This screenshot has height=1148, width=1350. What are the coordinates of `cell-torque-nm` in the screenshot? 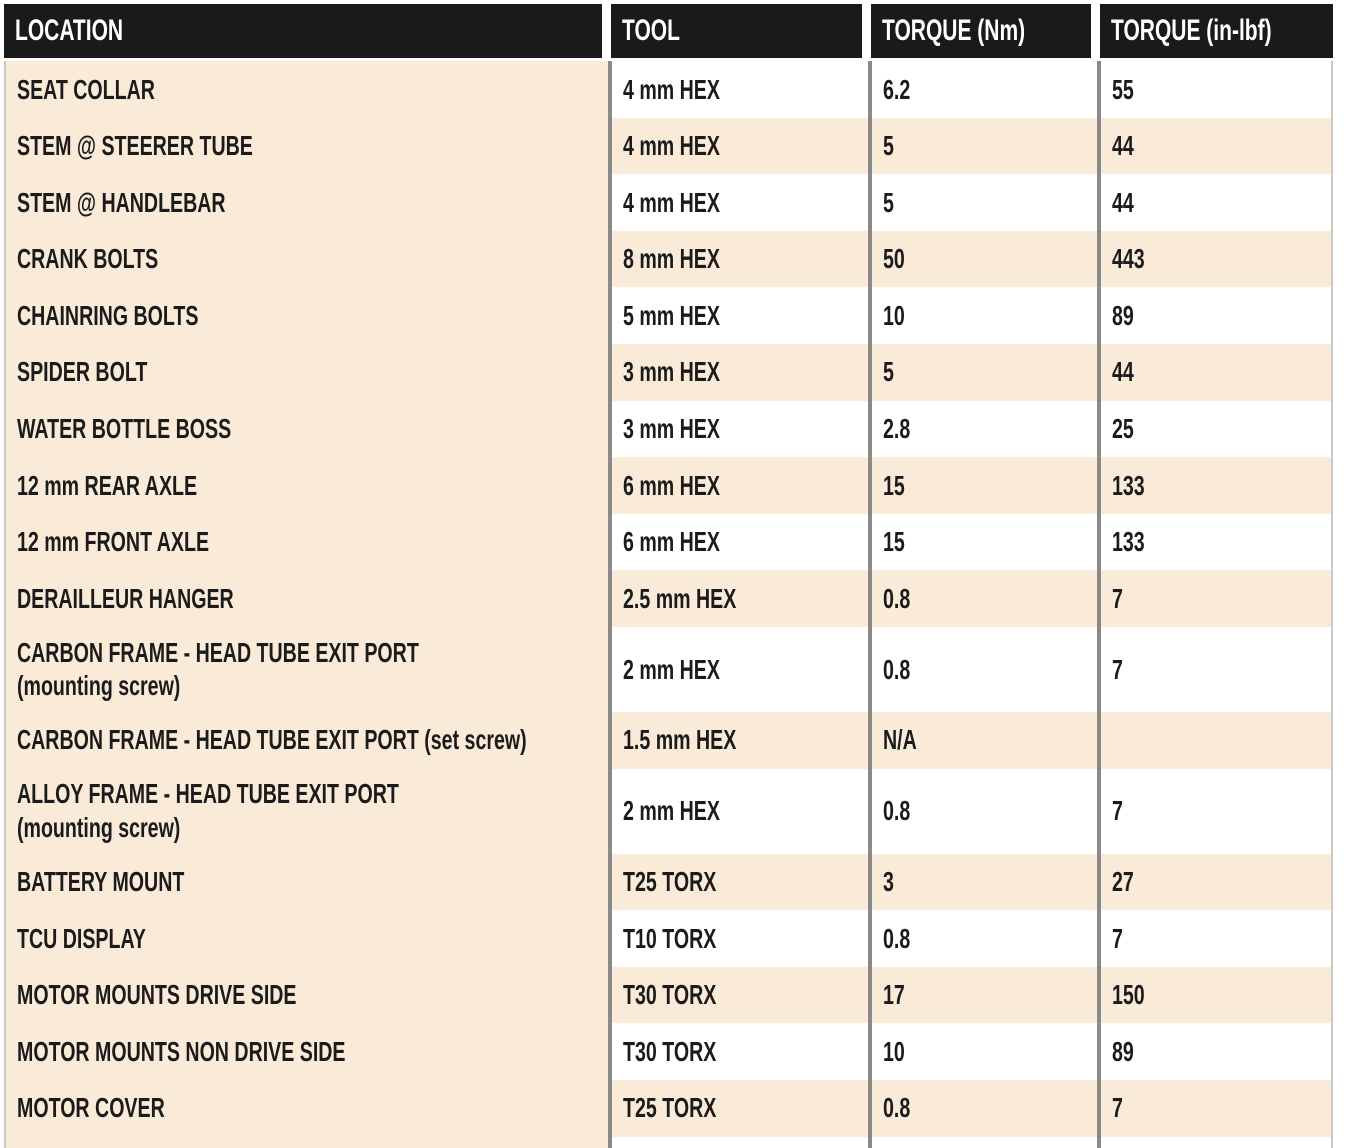 It's located at (982, 1142).